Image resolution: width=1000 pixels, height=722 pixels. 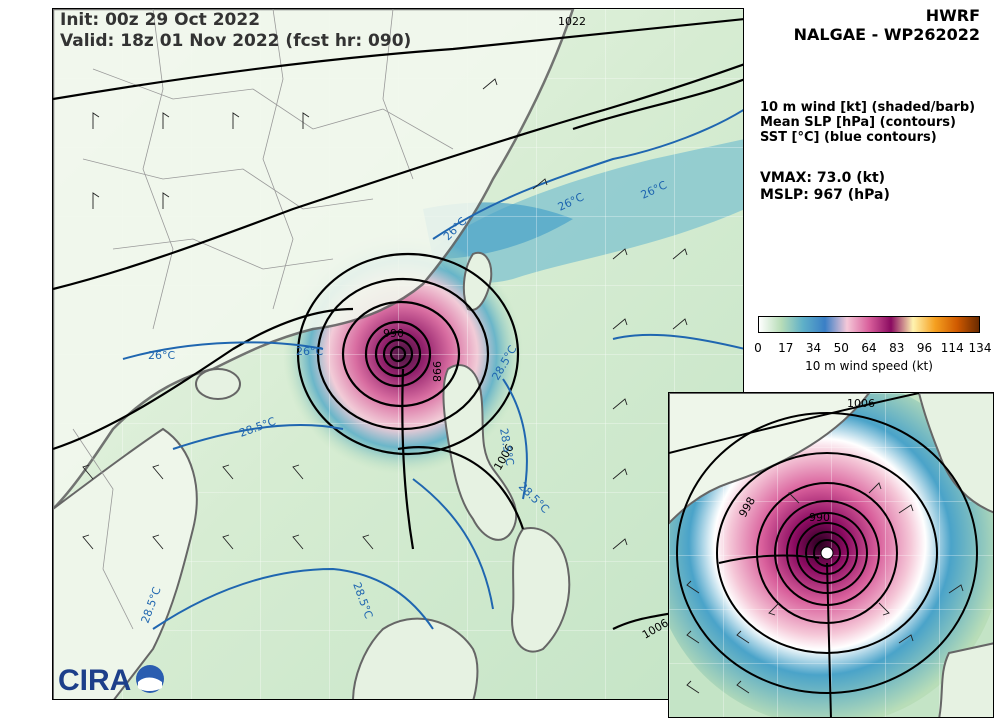 What do you see at coordinates (160, 20) in the screenshot?
I see `init-time: Init: 00z 29 Oct 2022` at bounding box center [160, 20].